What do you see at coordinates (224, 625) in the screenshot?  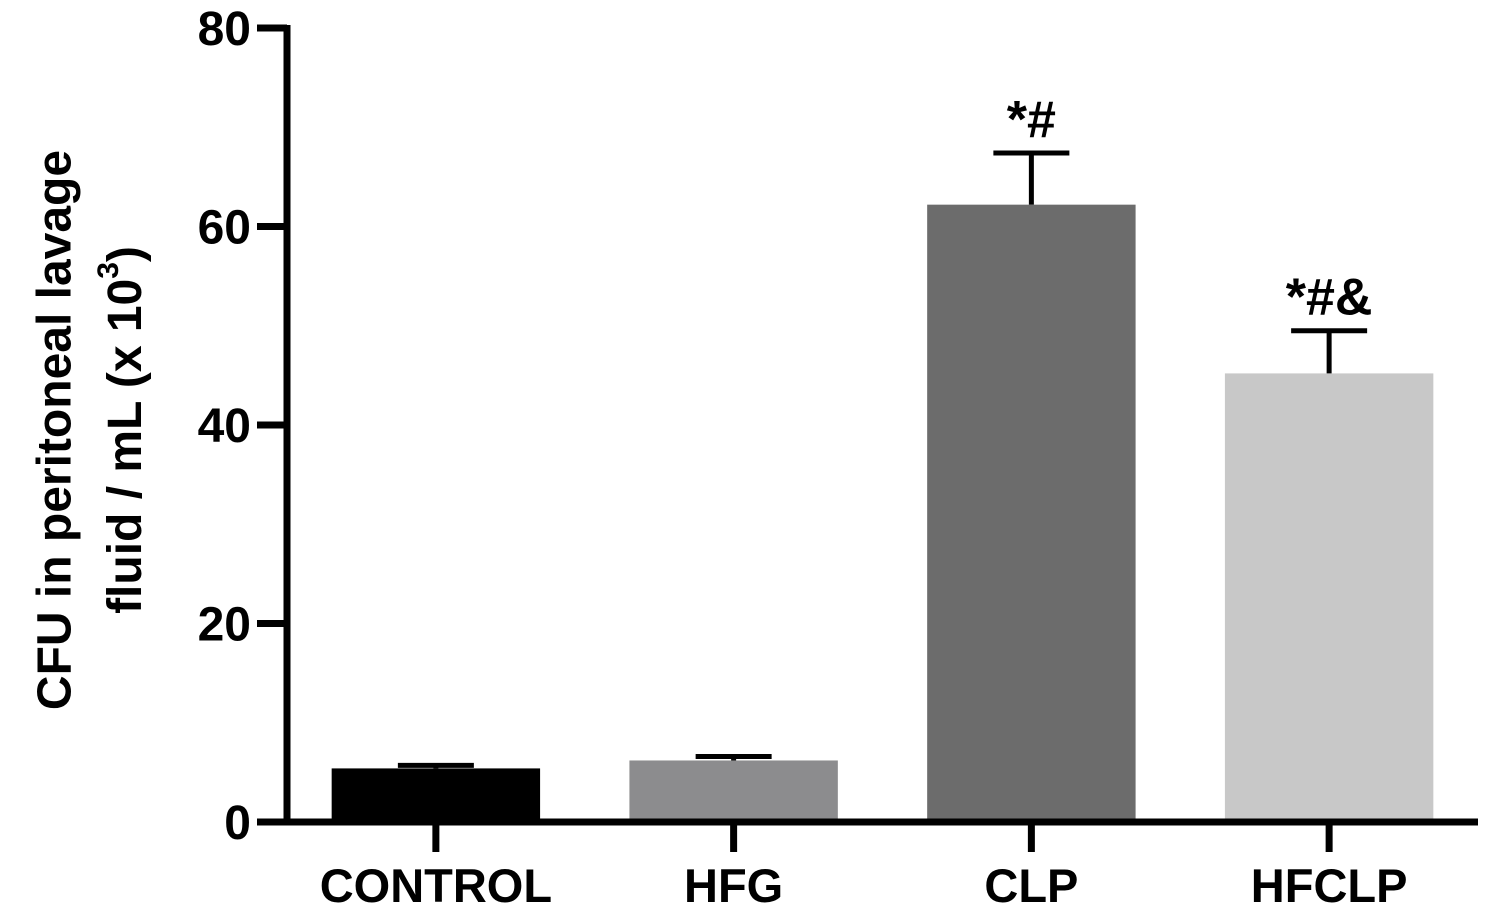 I see `y-tick-label: 20` at bounding box center [224, 625].